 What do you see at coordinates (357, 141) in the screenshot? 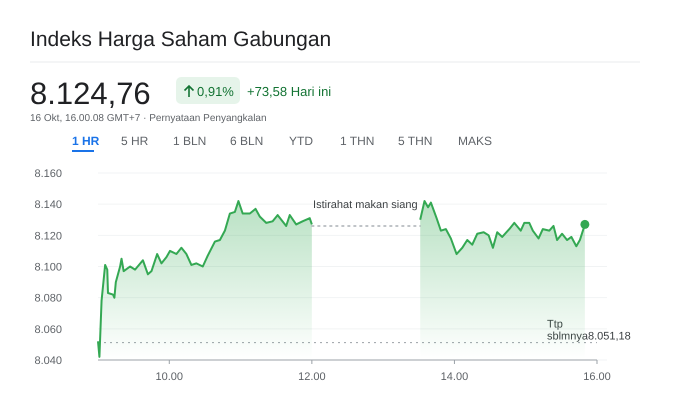
I see `text: 1 THN` at bounding box center [357, 141].